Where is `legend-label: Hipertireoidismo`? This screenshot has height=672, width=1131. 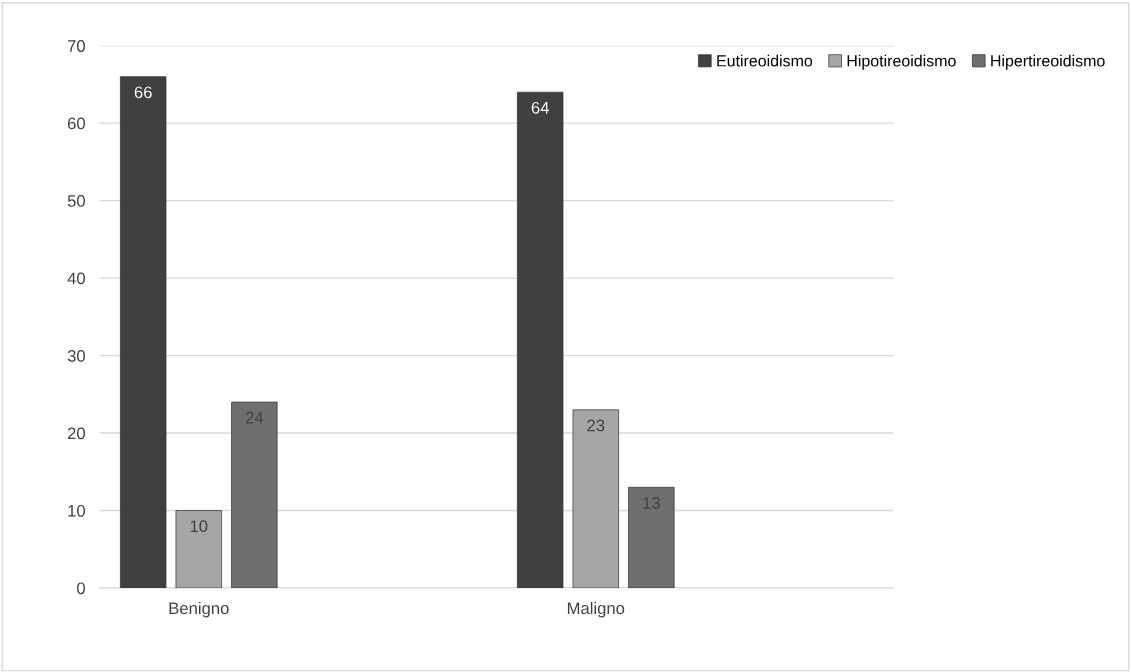
legend-label: Hipertireoidismo is located at coordinates (1048, 62).